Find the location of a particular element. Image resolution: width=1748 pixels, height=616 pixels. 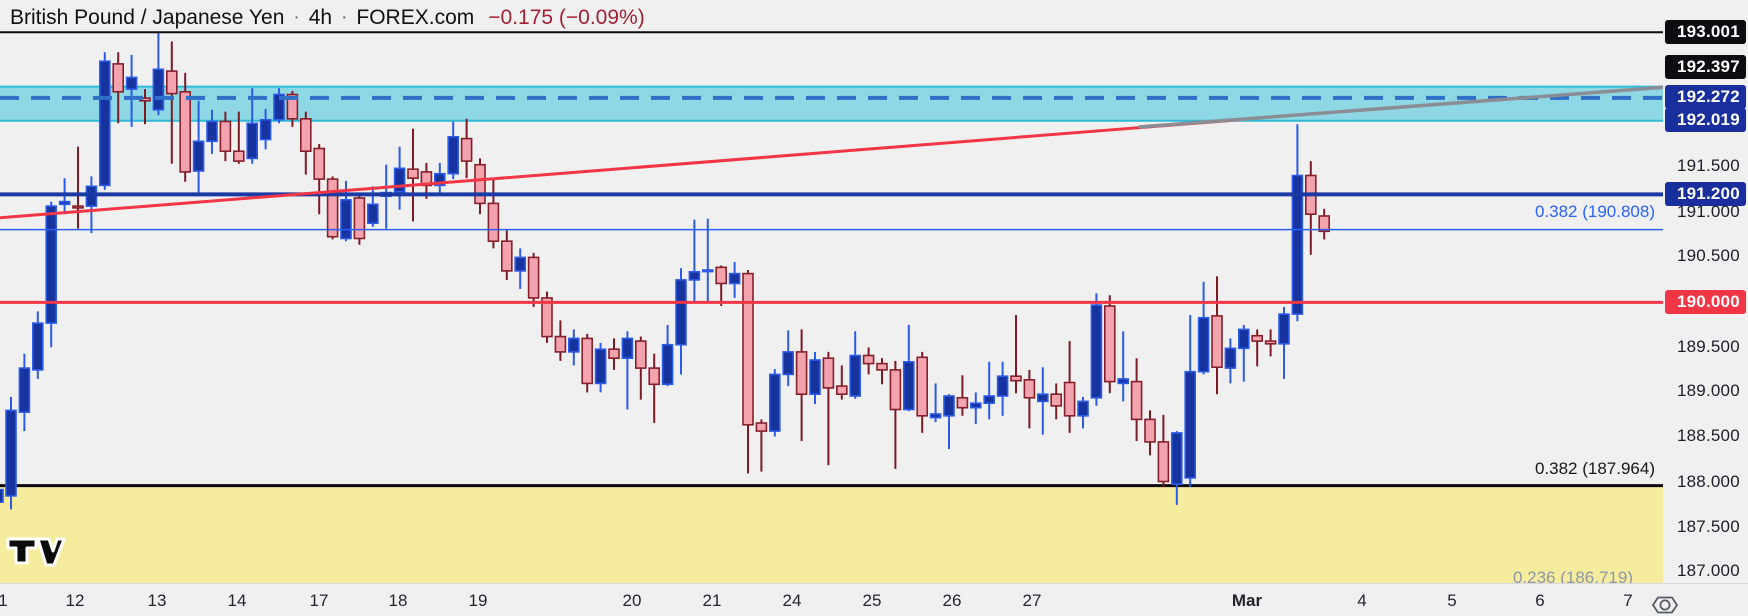

fib-level-label: 0.382 (187.964) is located at coordinates (1594, 468).